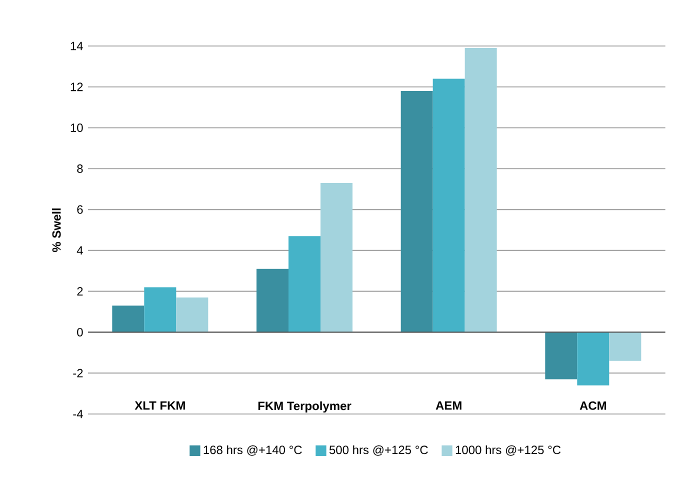 Image resolution: width=681 pixels, height=484 pixels. I want to click on x-tick-label: FKM Terpolymer, so click(305, 407).